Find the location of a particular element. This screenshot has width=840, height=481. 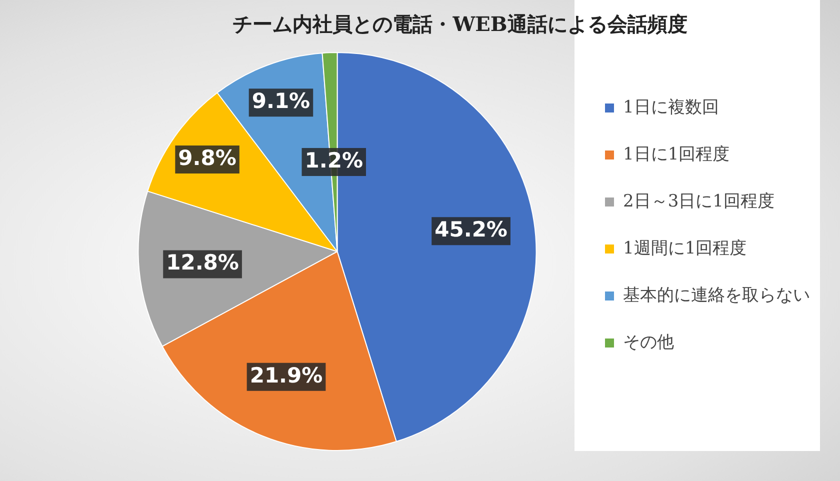

data-label: 9.8% is located at coordinates (207, 158).